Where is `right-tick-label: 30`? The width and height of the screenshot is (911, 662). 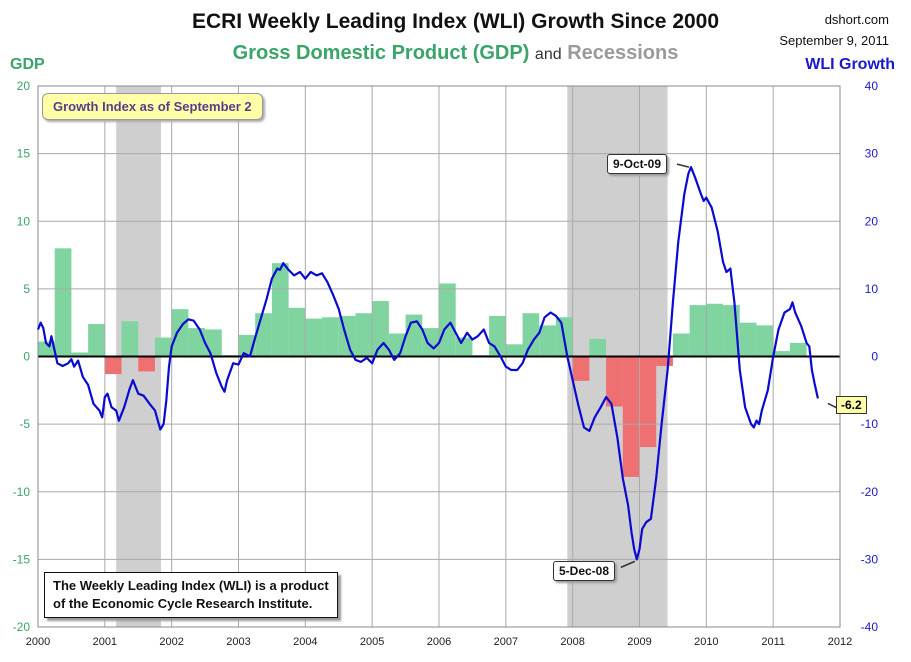 right-tick-label: 30 is located at coordinates (872, 154).